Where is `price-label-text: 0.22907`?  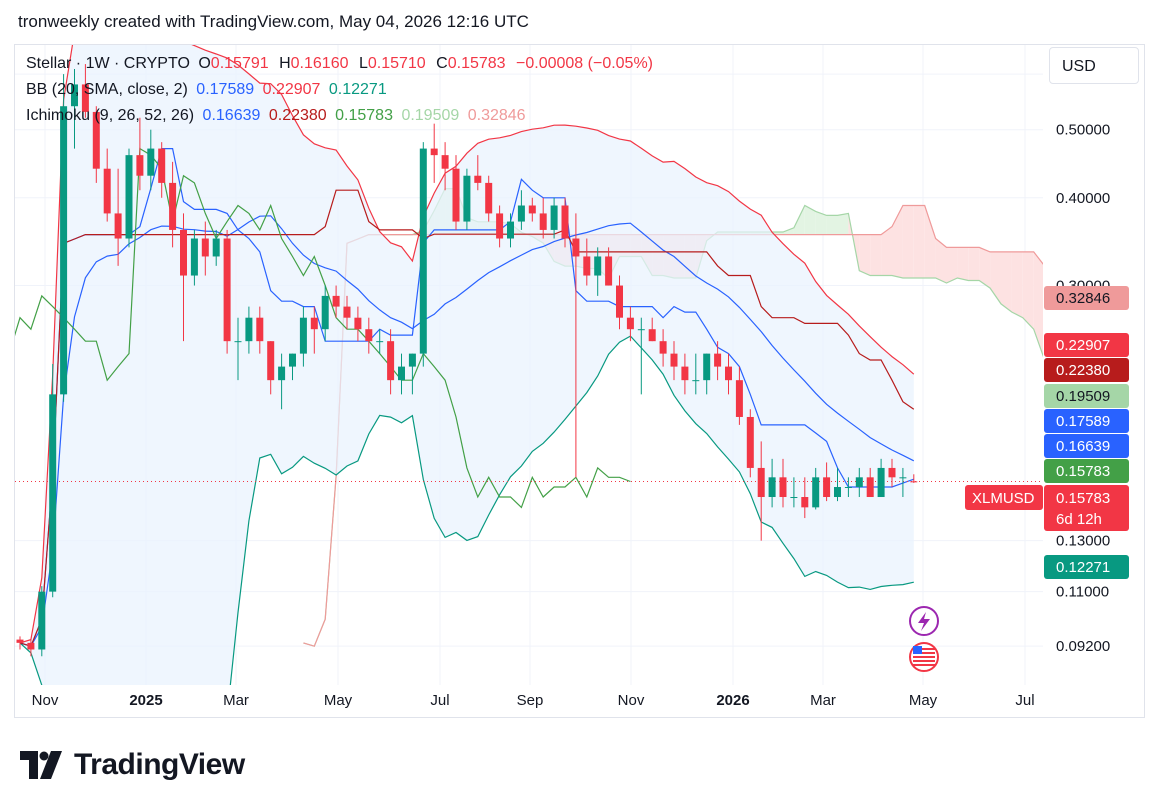 price-label-text: 0.22907 is located at coordinates (1083, 345).